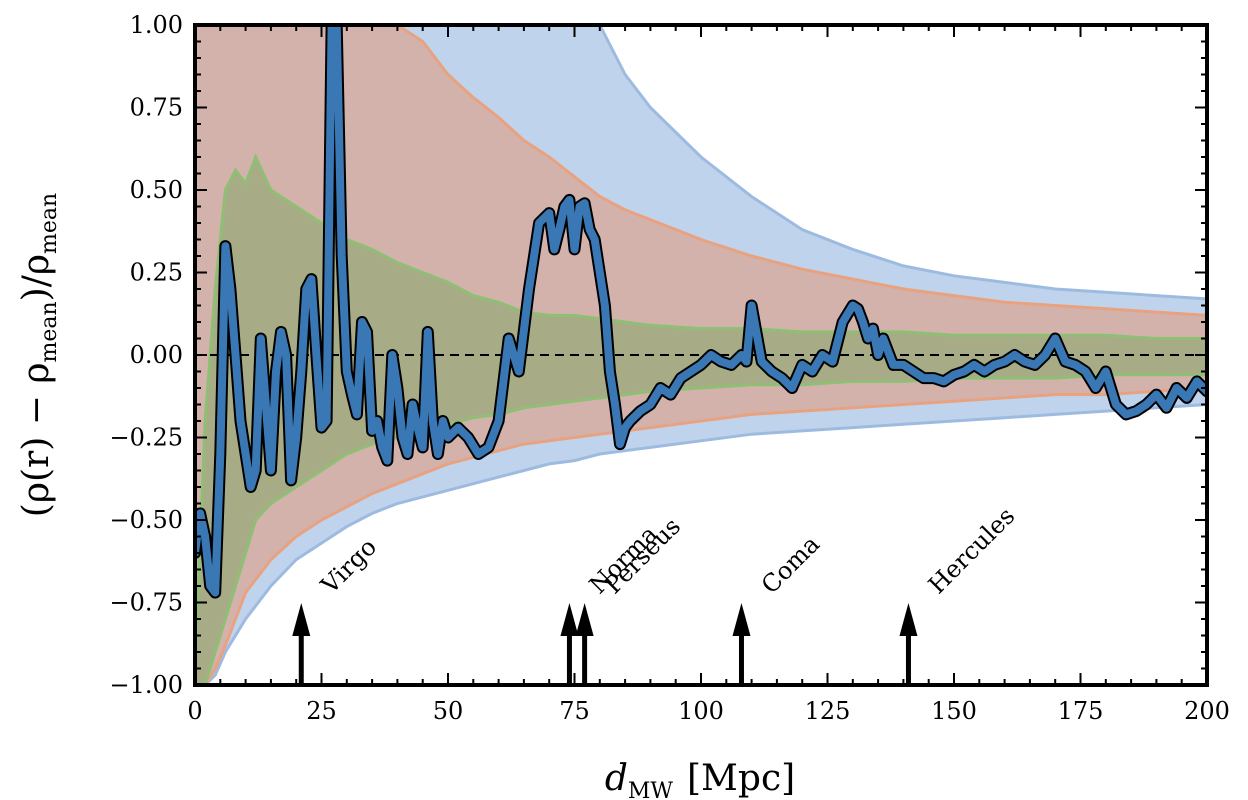 The height and width of the screenshot is (800, 1248). I want to click on x-axis-label: dMW [Mpc], so click(700, 779).